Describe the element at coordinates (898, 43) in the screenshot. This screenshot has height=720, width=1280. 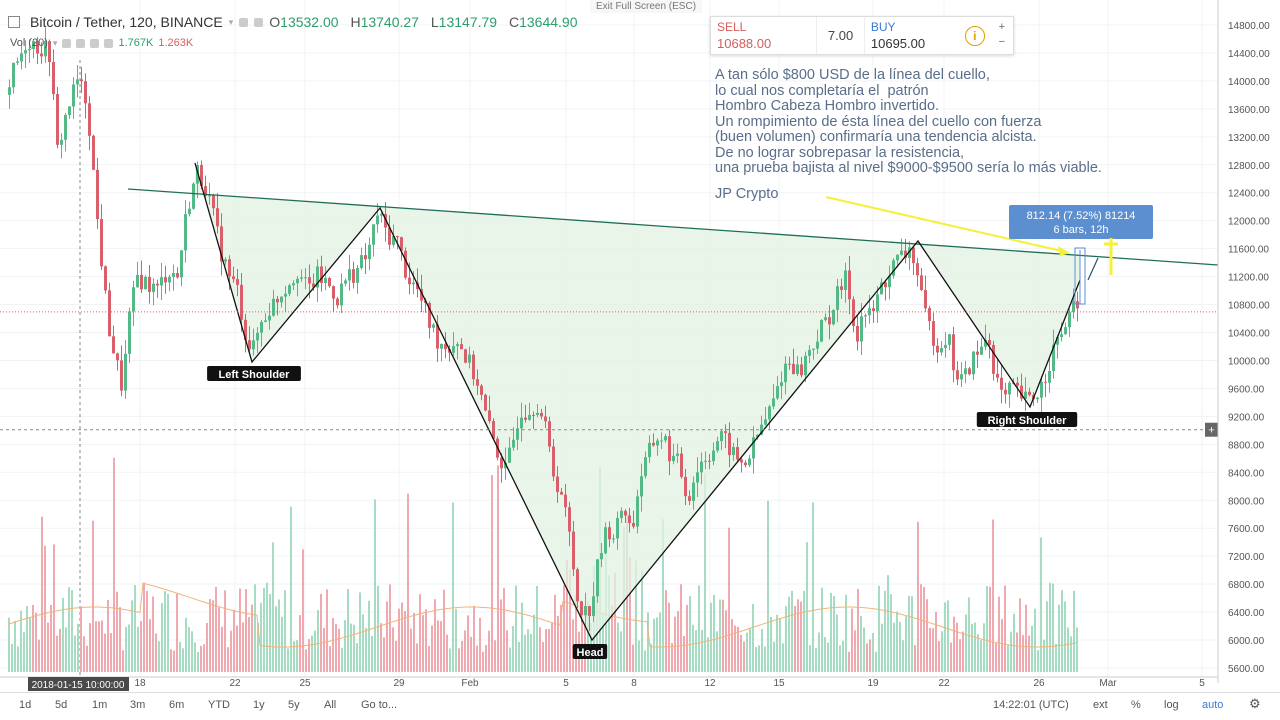
I see `buy-price: 10695.00` at that location.